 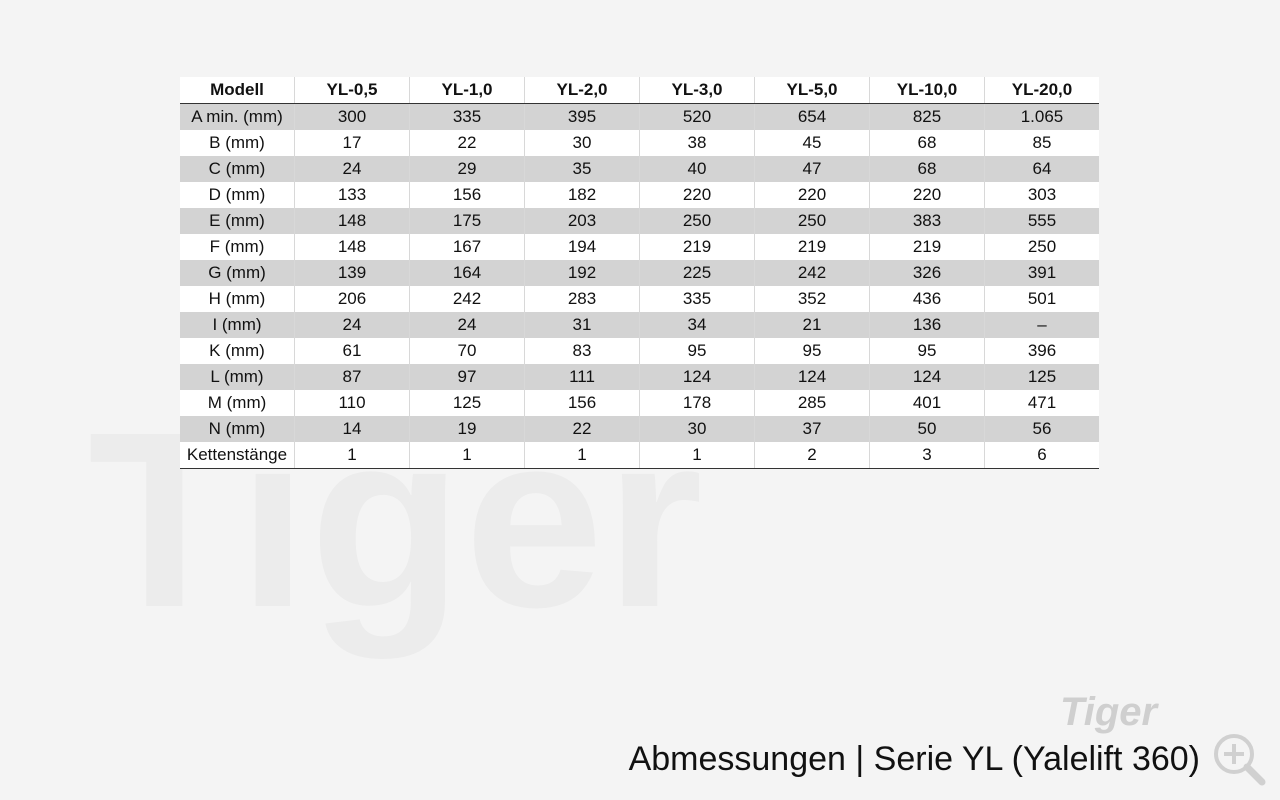 I want to click on row-label: A min. (mm), so click(x=237, y=116).